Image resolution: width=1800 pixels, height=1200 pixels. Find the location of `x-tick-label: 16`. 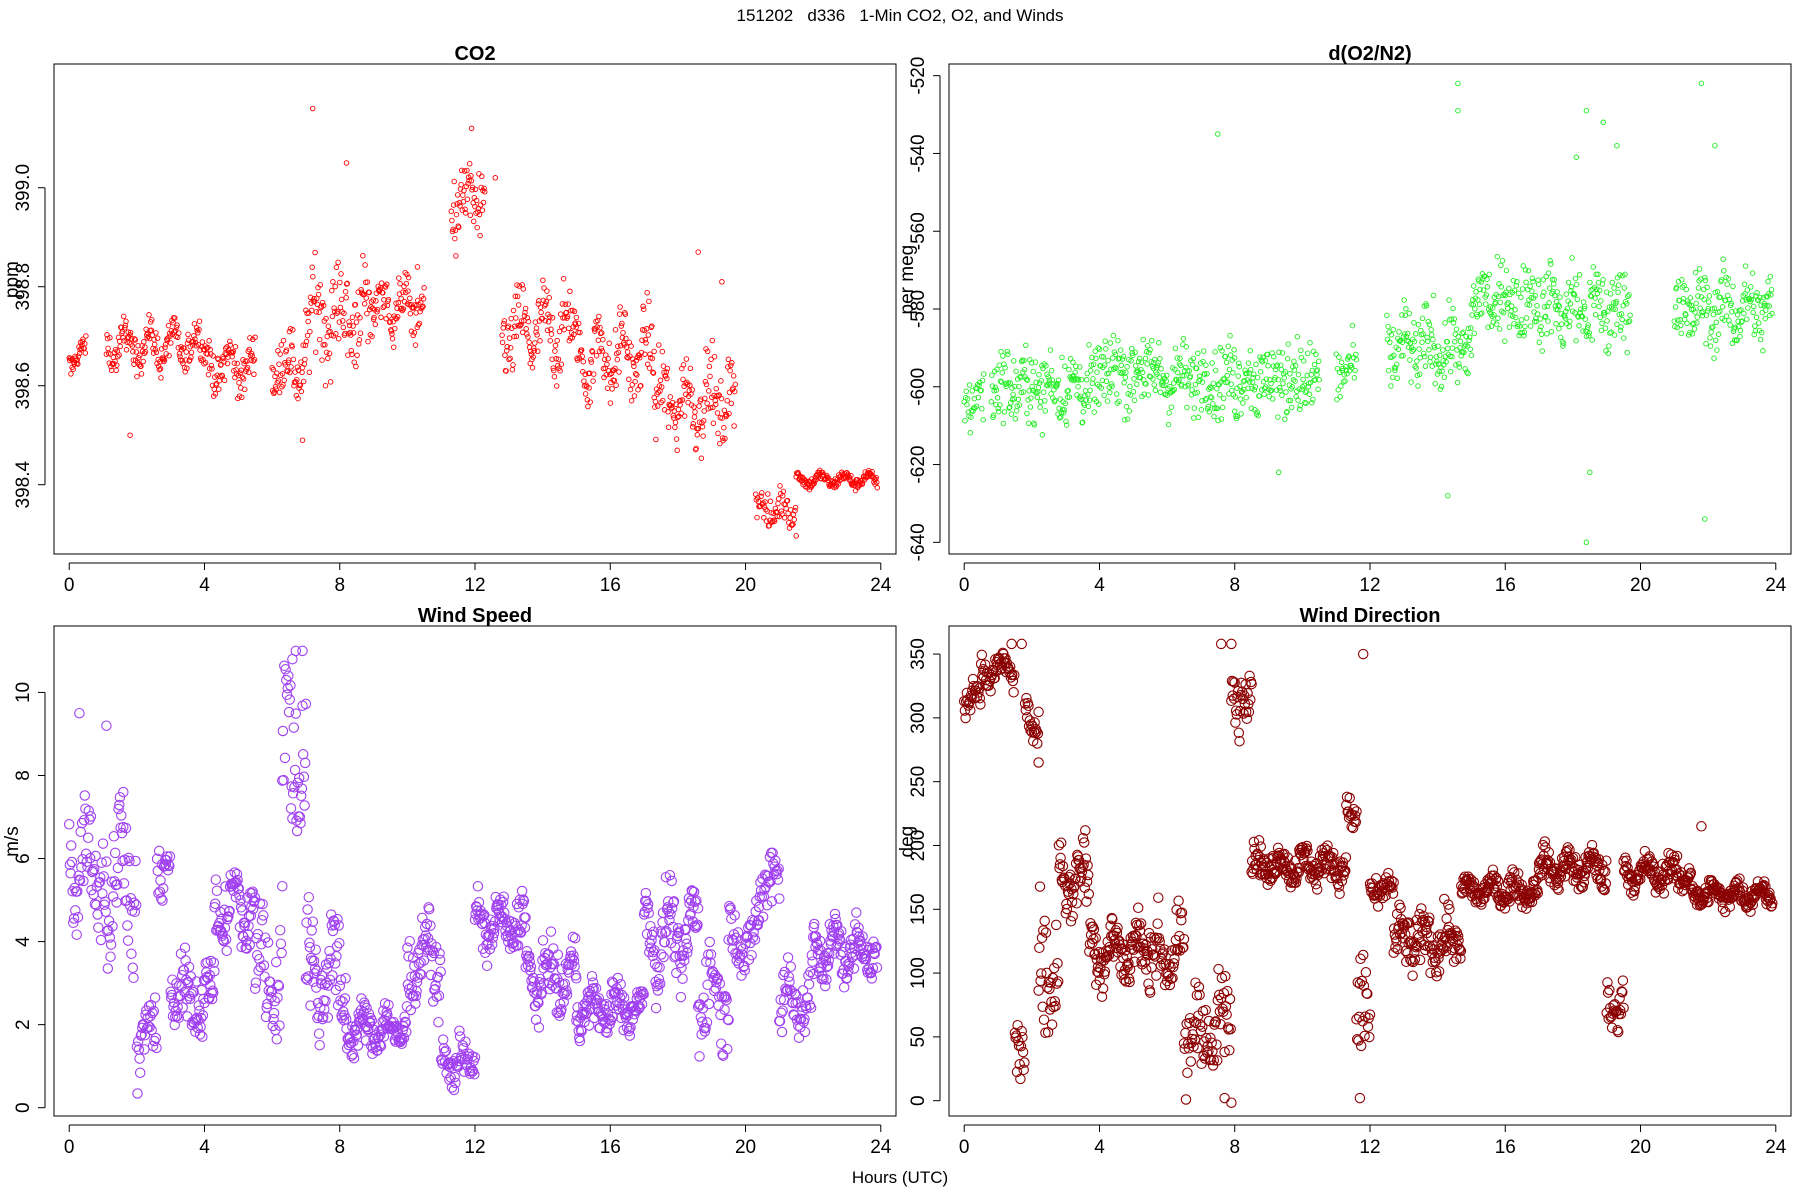

x-tick-label: 16 is located at coordinates (1505, 1147).